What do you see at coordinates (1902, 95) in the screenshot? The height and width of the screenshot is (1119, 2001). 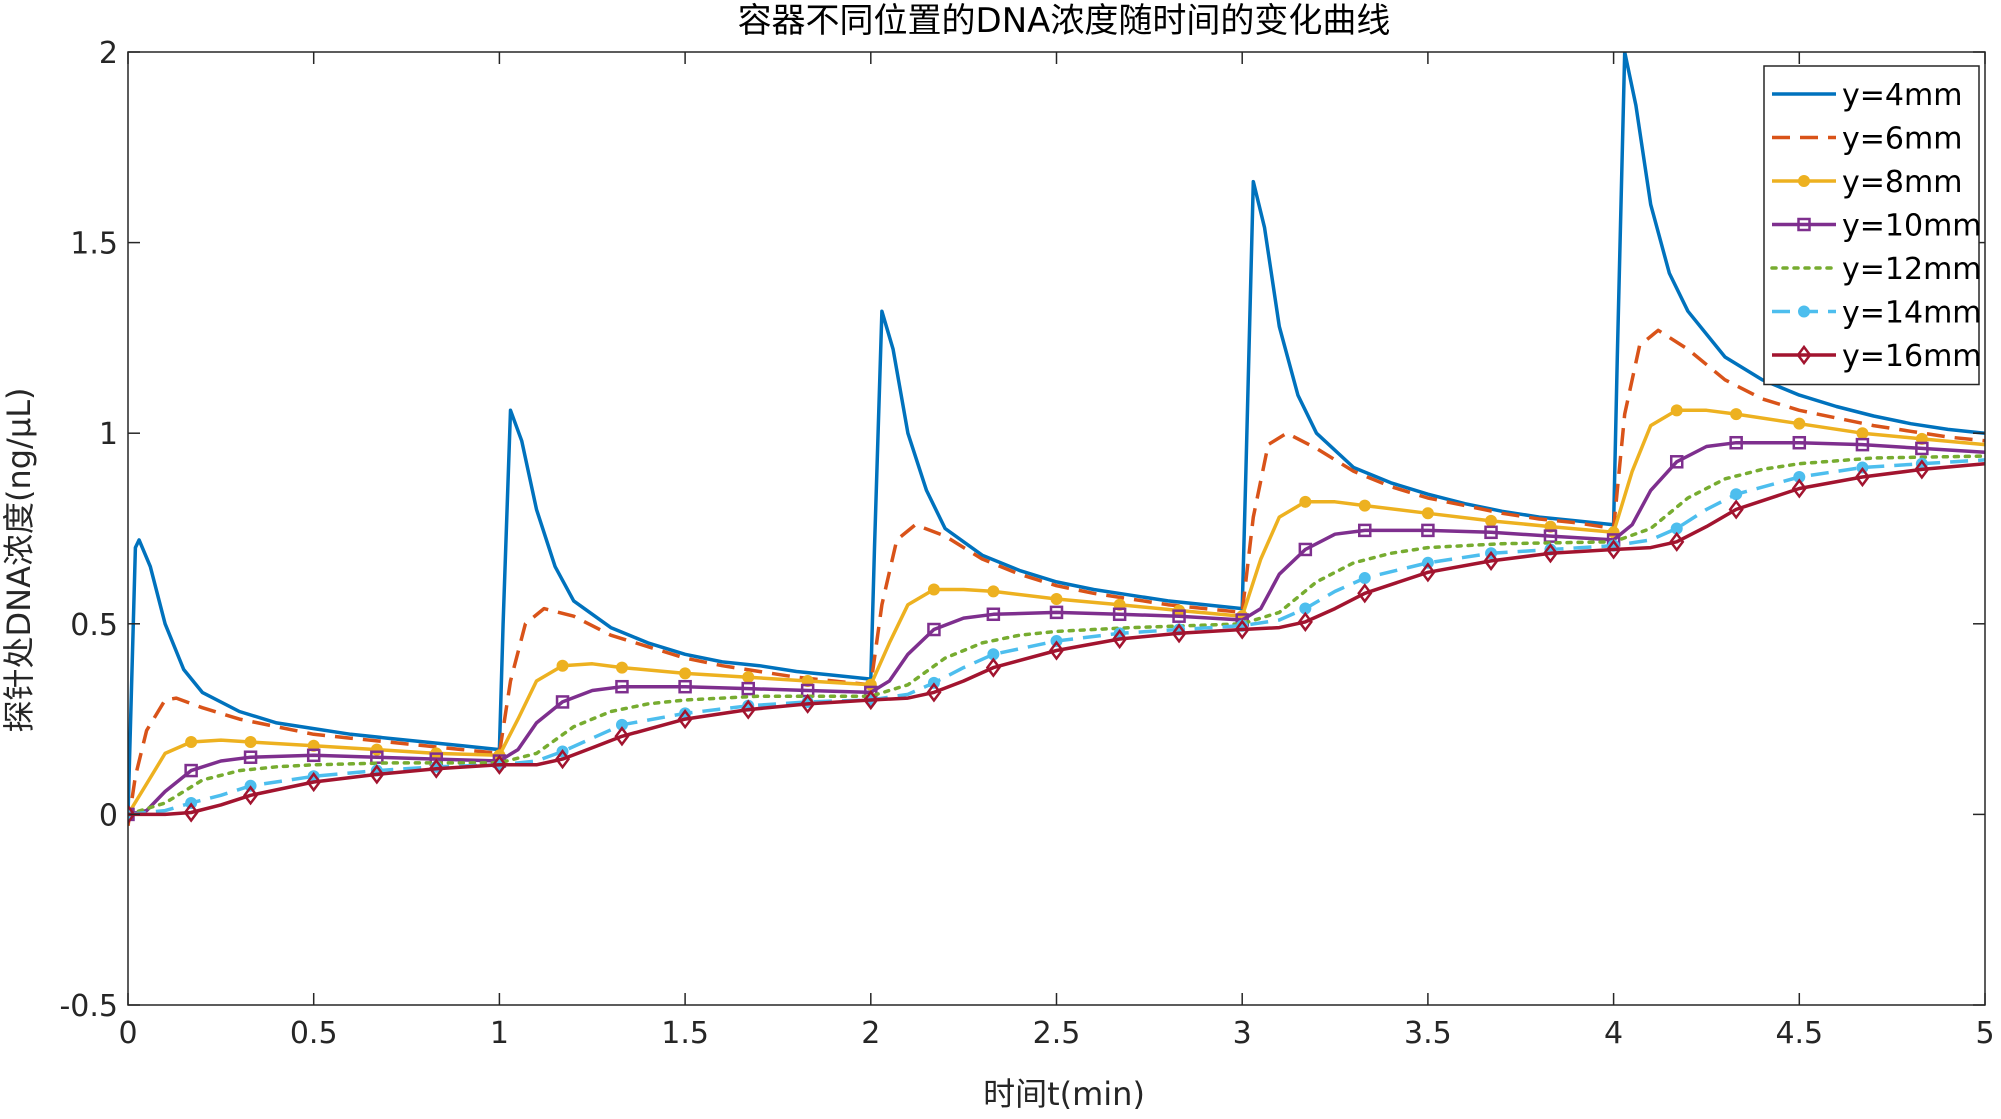 I see `legend-label: y=4mm` at bounding box center [1902, 95].